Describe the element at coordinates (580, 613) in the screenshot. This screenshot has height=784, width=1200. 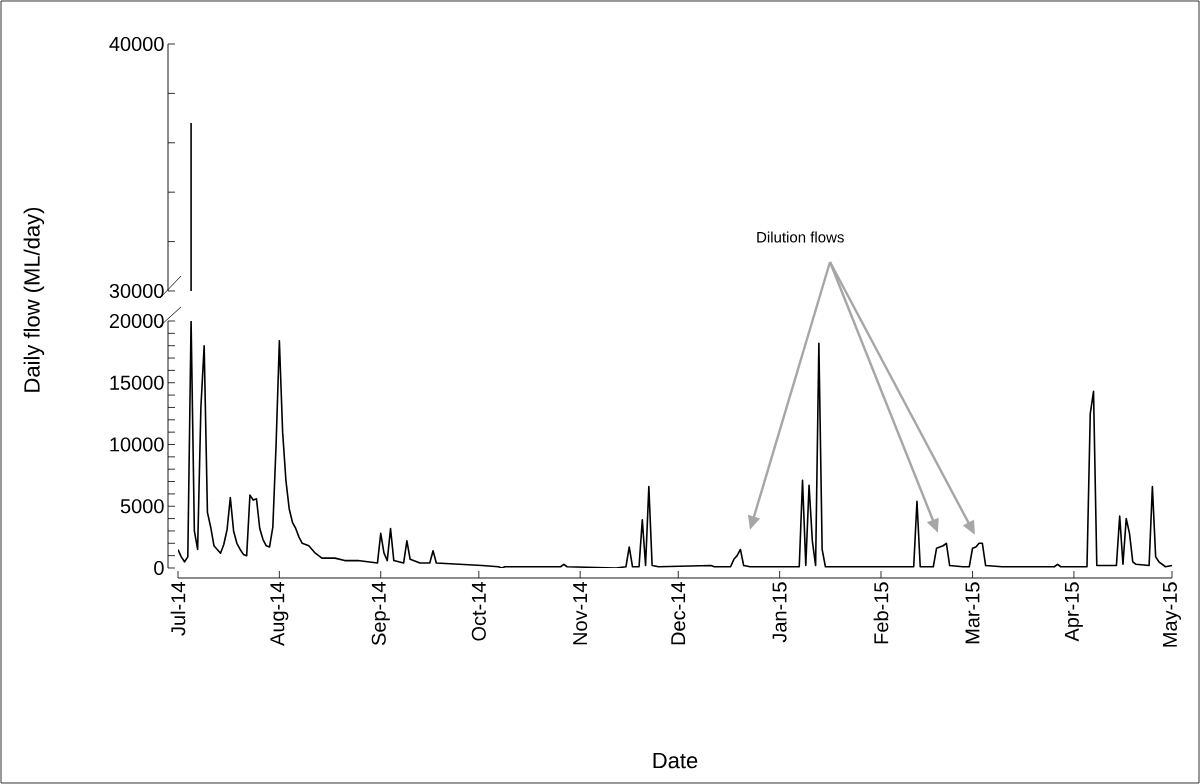
I see `x-tick-label: Nov-14` at that location.